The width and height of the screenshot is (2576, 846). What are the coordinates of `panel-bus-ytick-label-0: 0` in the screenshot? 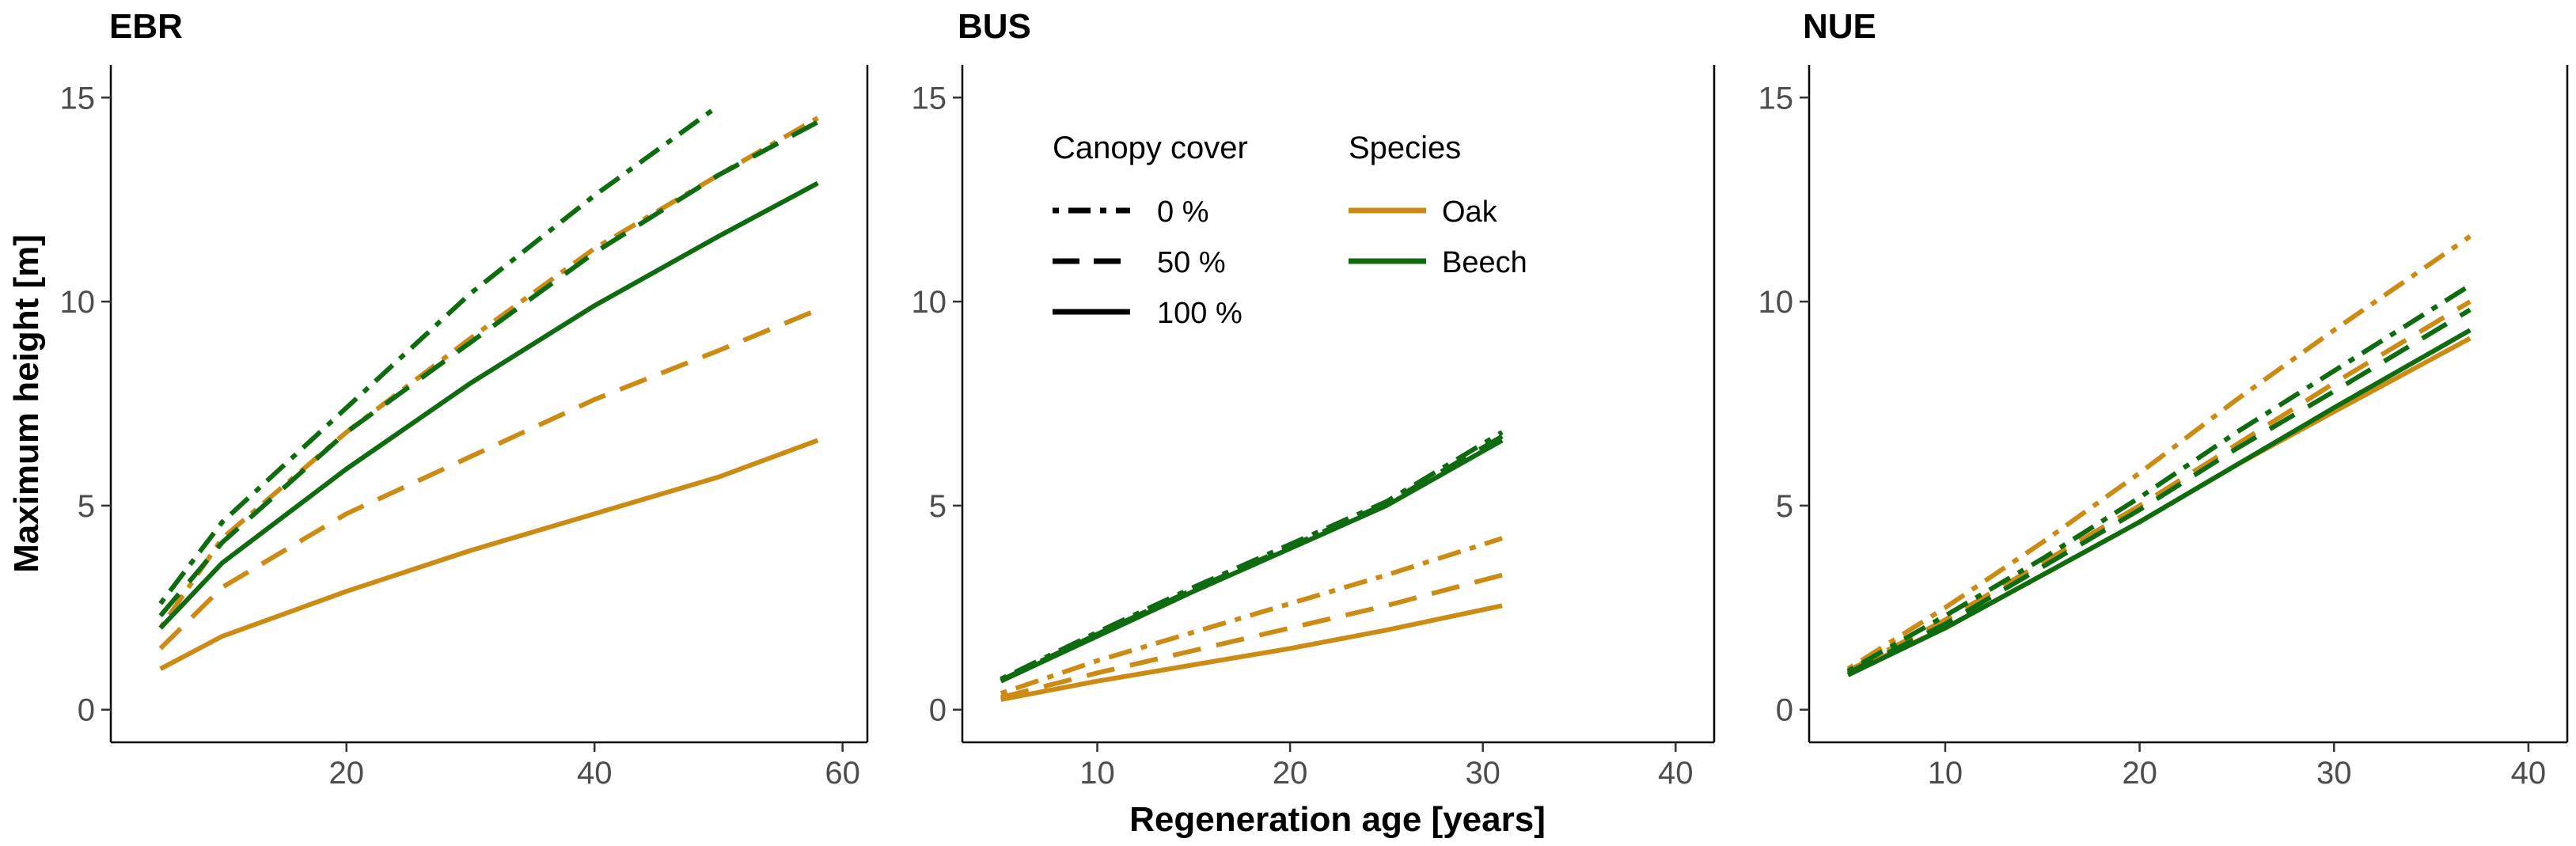 It's located at (938, 711).